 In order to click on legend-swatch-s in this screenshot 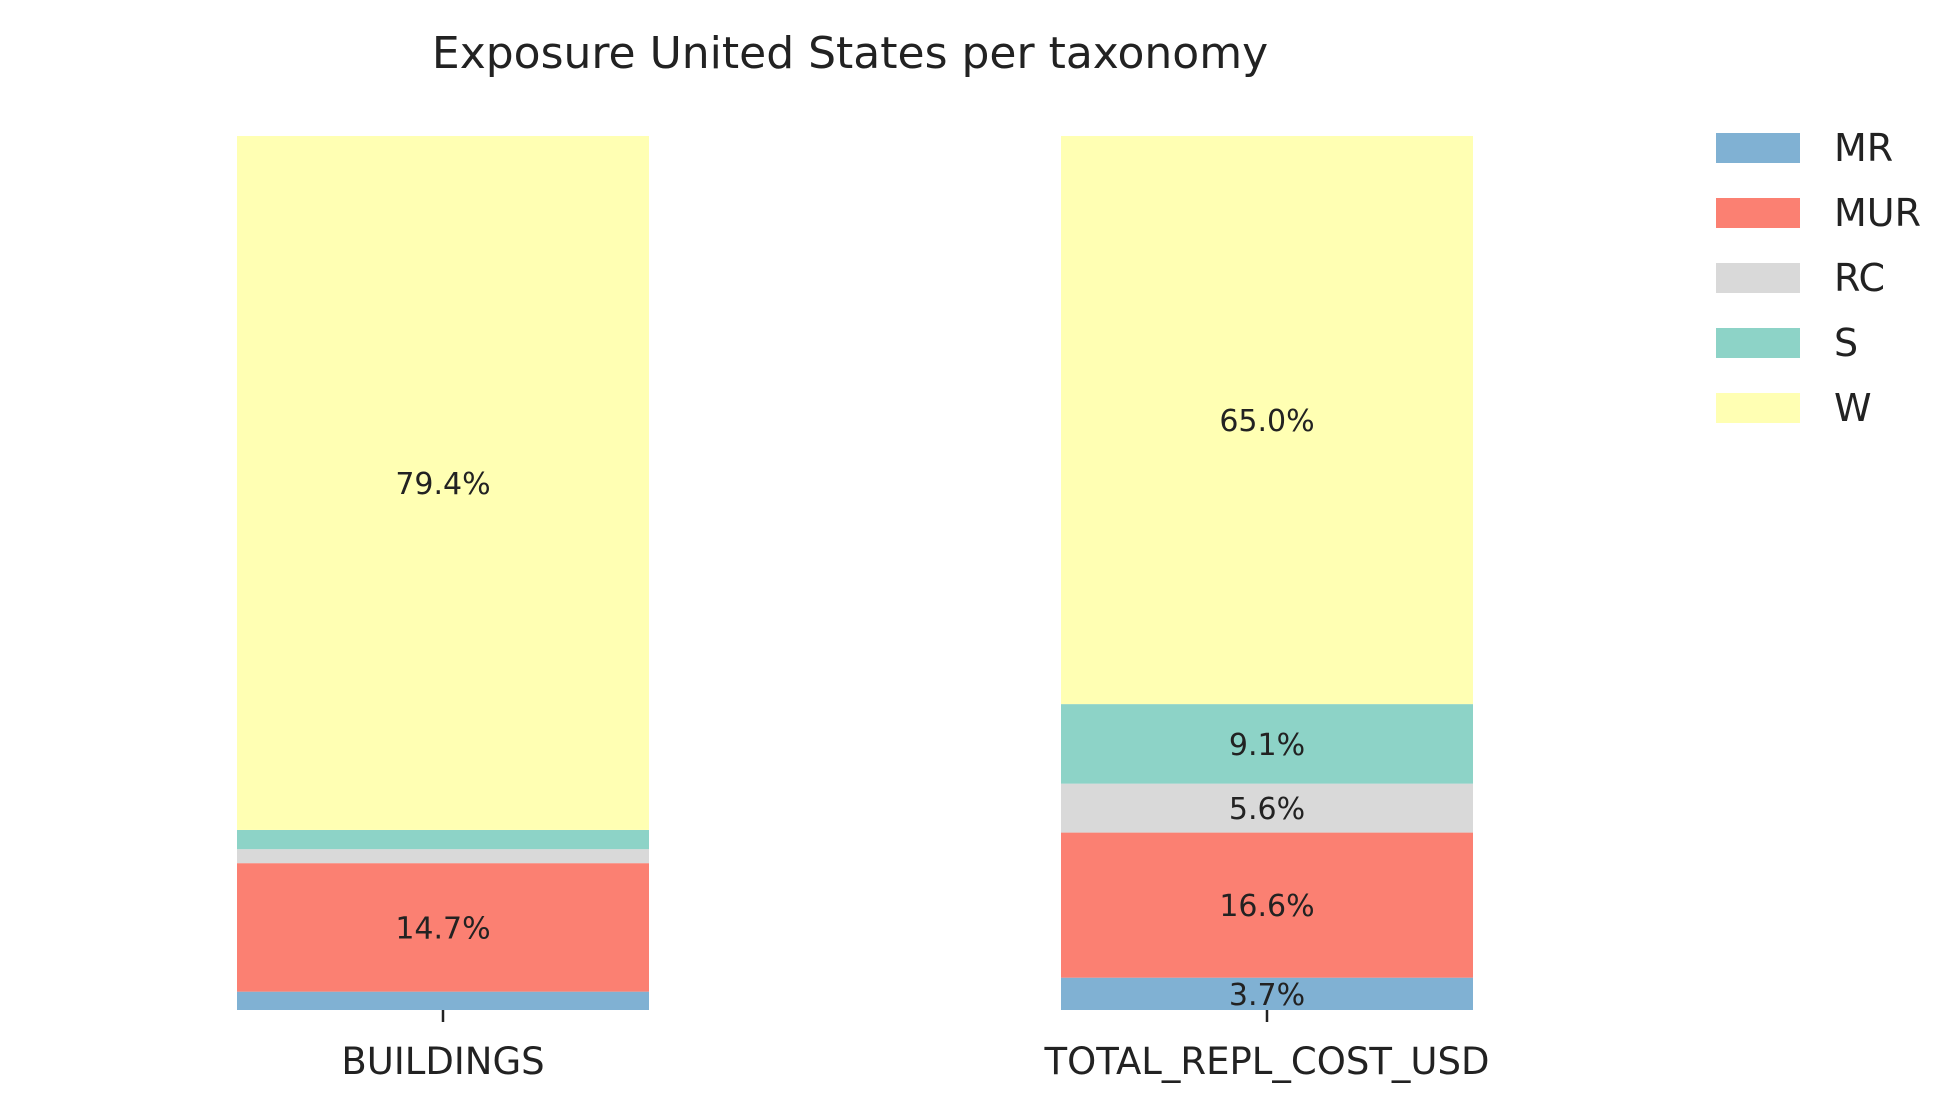, I will do `click(1758, 343)`.